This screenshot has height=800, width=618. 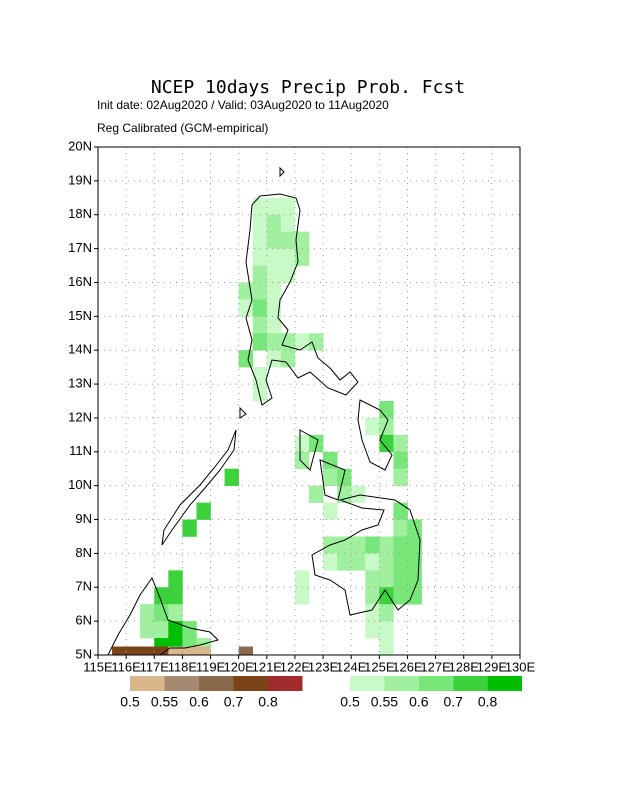 What do you see at coordinates (80, 145) in the screenshot?
I see `y-tick-label: 20N` at bounding box center [80, 145].